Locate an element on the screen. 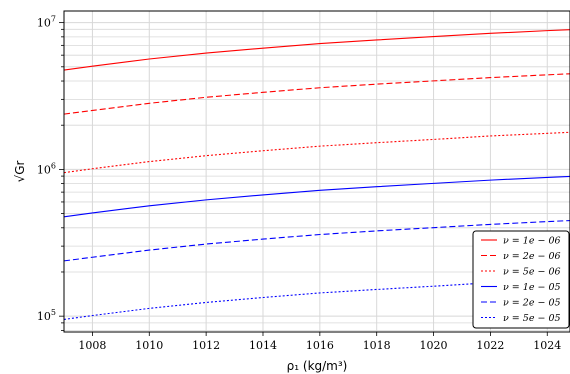 The image size is (570, 374). x-tick-label: 1016 is located at coordinates (320, 345).